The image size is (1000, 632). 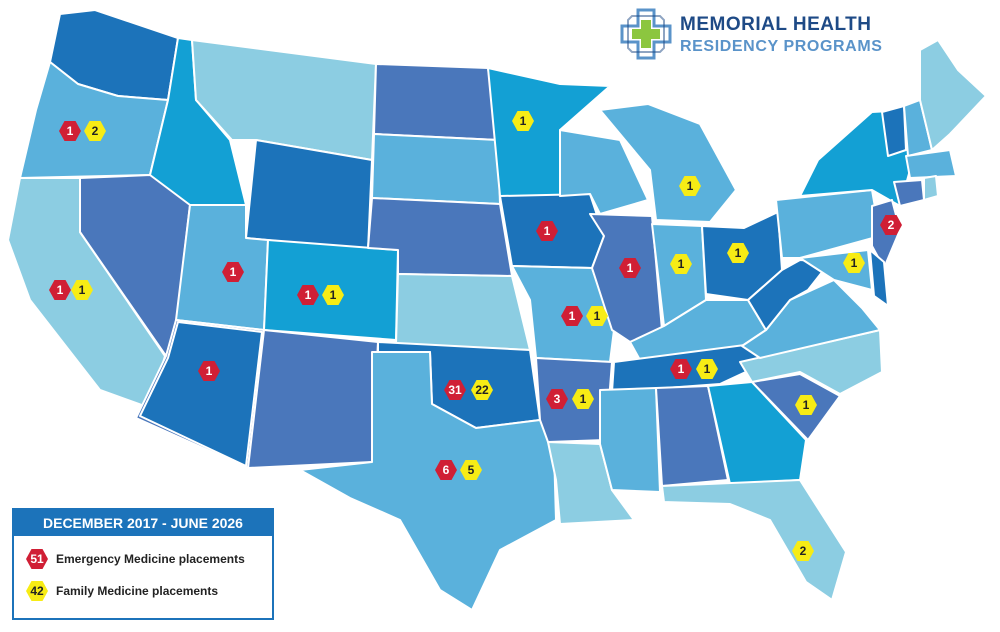 I want to click on legend-em-badge: 51, so click(x=37, y=559).